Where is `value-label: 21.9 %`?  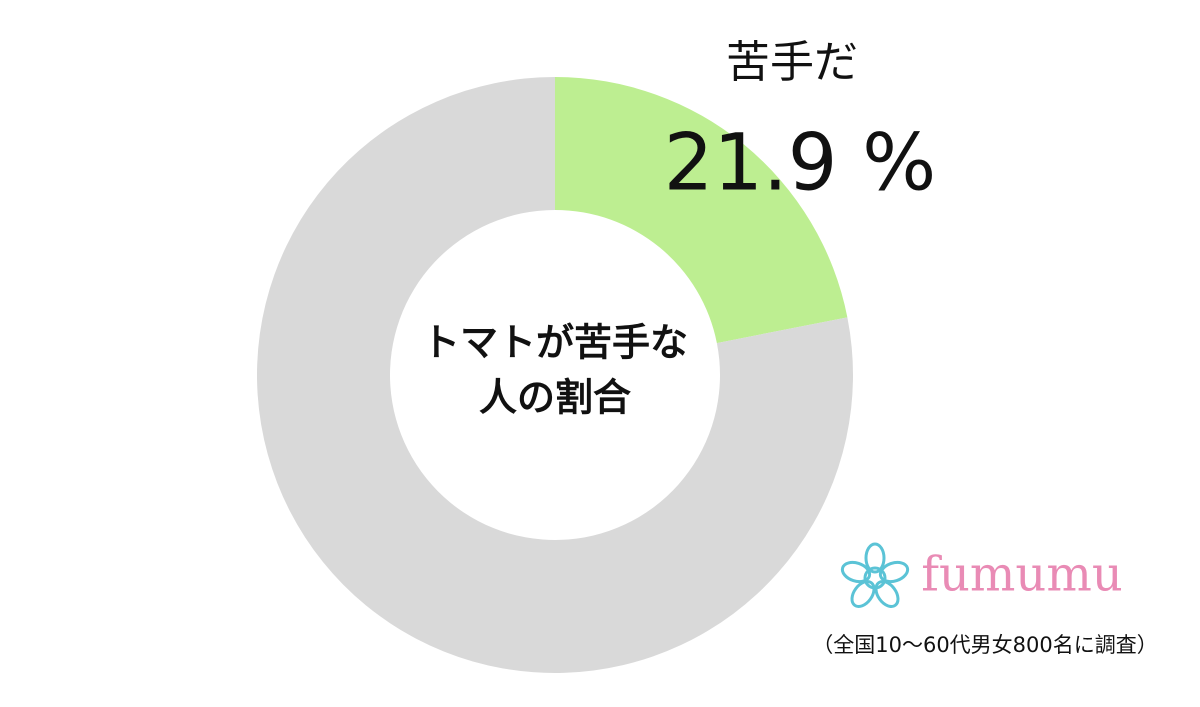 value-label: 21.9 % is located at coordinates (800, 163).